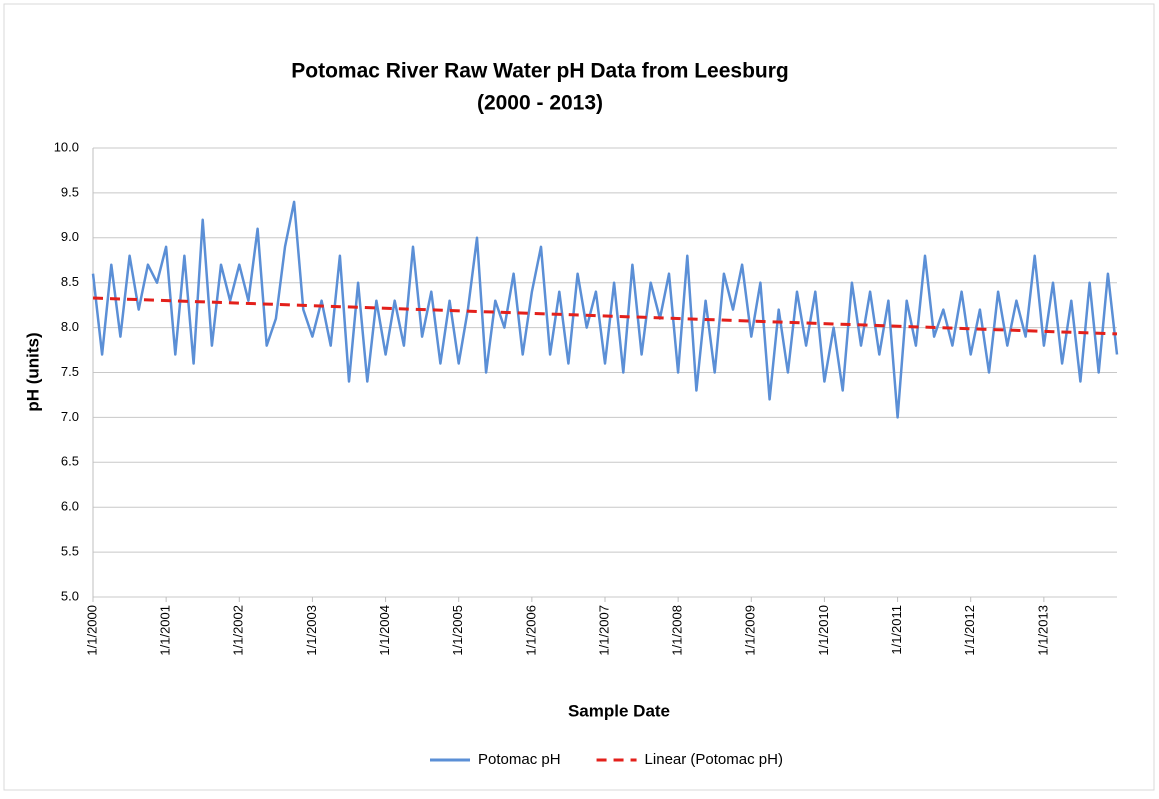 The height and width of the screenshot is (799, 1159). What do you see at coordinates (70, 371) in the screenshot?
I see `y-tick-label: 7.5` at bounding box center [70, 371].